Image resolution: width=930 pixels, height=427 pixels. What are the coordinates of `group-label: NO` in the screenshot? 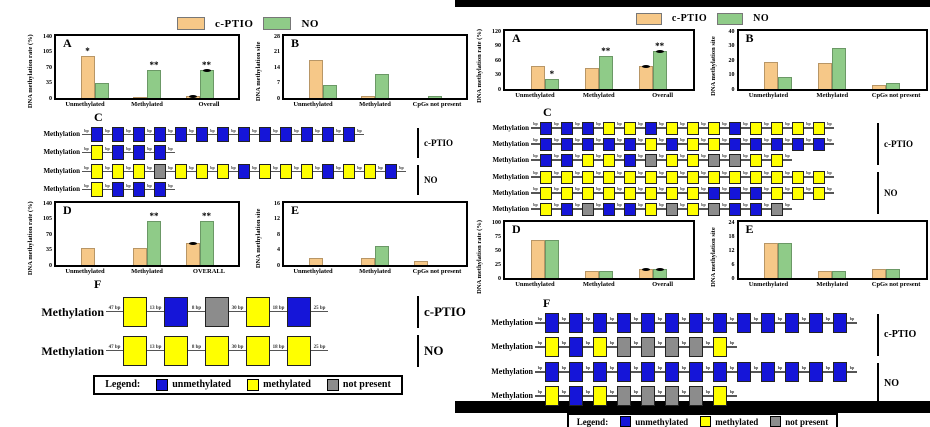 It's located at (891, 192).